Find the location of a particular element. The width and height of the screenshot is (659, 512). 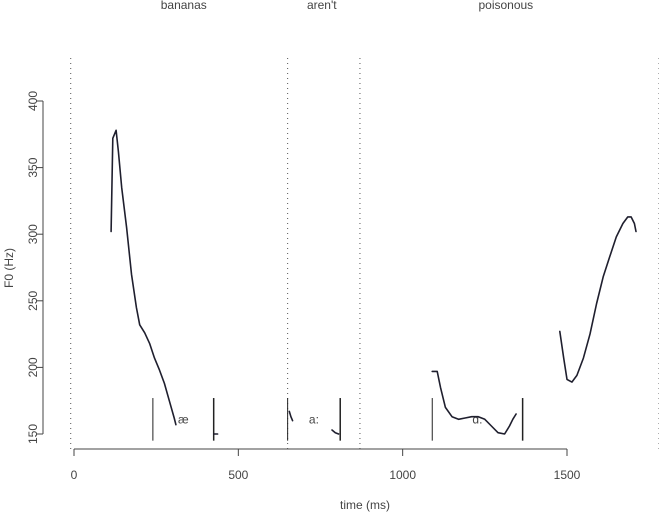

word-label: poisonous is located at coordinates (505, 6).